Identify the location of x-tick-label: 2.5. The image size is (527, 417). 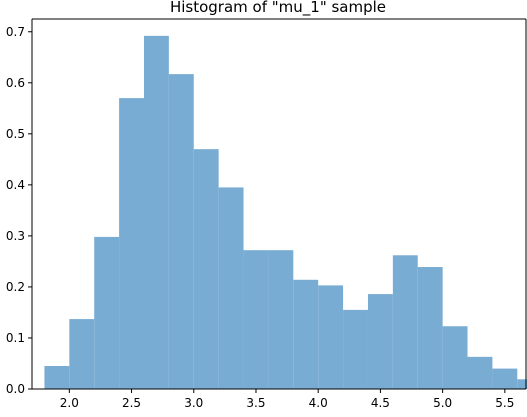
(131, 403).